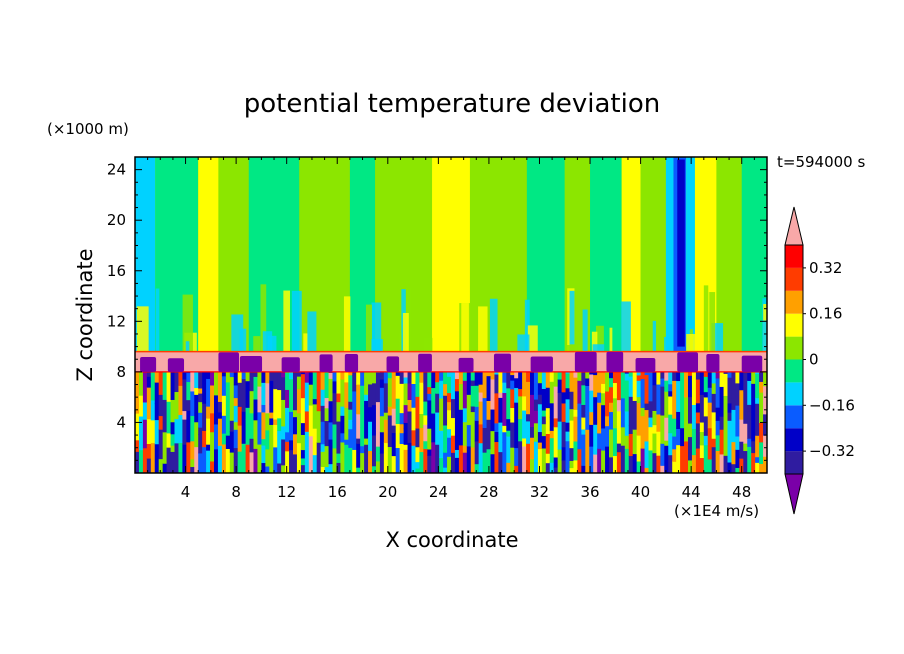 The width and height of the screenshot is (904, 654). Describe the element at coordinates (741, 492) in the screenshot. I see `x-tick-label: 48` at that location.